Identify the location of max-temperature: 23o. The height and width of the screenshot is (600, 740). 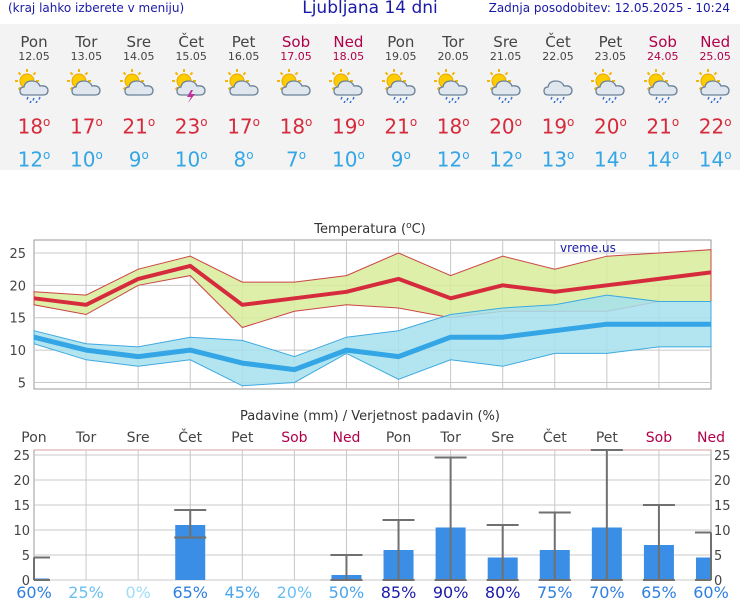
(191, 126).